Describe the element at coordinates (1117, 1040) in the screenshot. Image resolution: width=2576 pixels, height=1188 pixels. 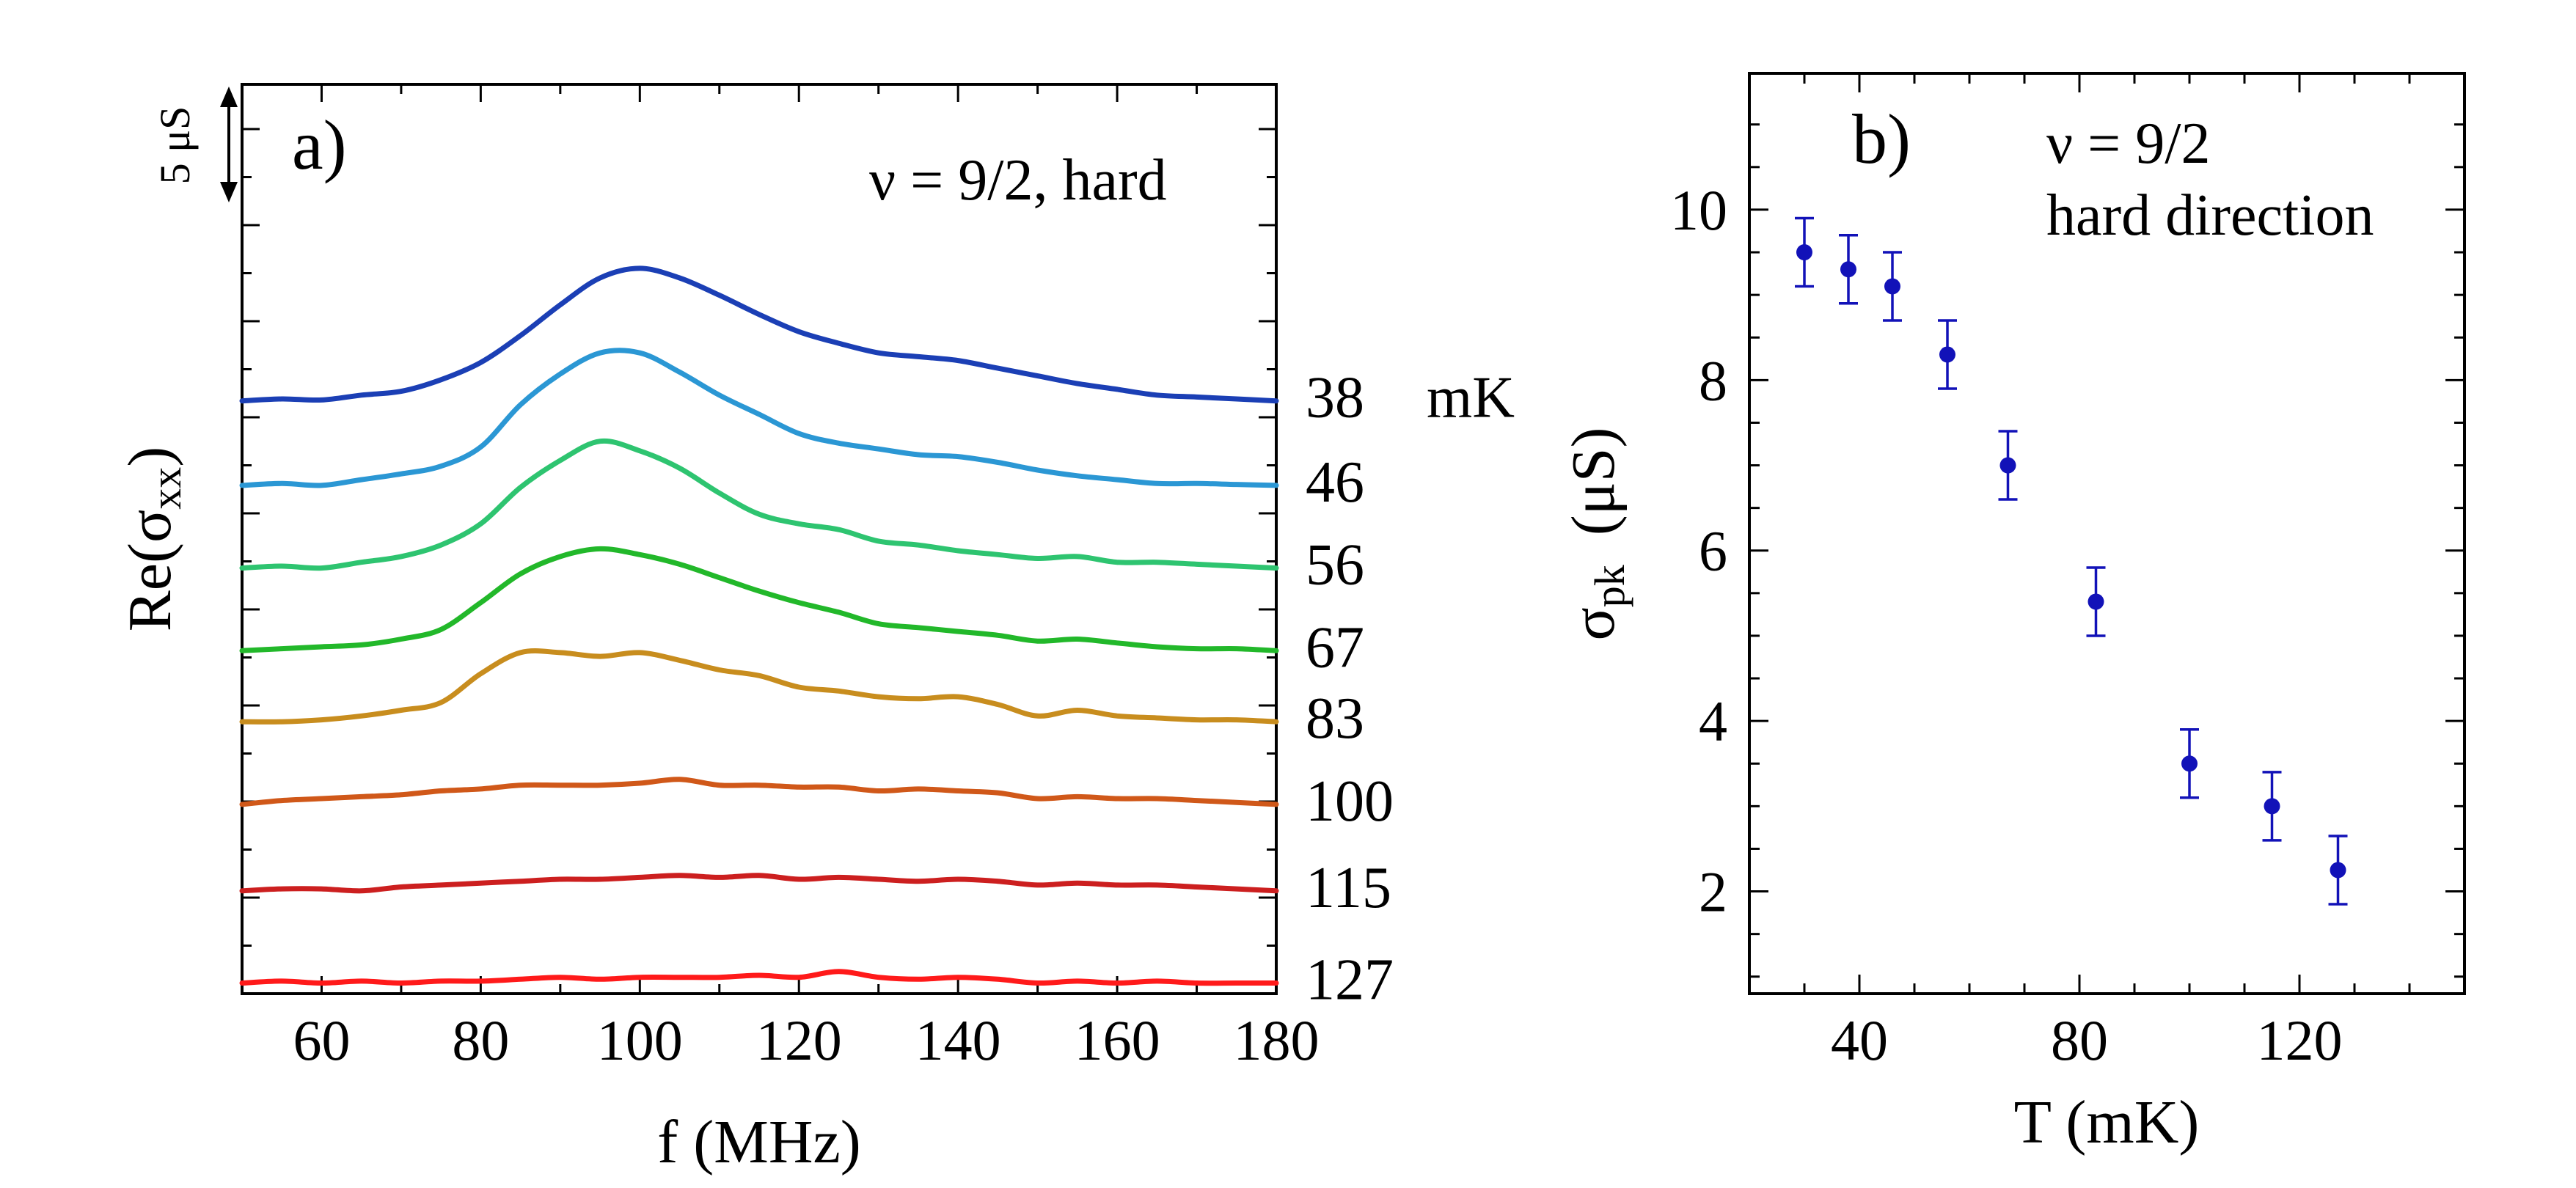
I see `panel-a-x-tick-label: 160` at that location.